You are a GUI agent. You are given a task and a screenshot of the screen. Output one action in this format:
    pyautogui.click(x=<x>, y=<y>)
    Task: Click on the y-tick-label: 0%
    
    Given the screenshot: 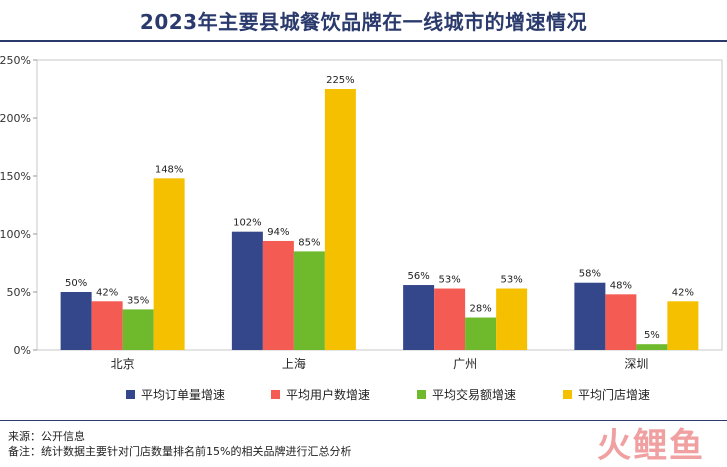 What is the action you would take?
    pyautogui.click(x=22, y=350)
    